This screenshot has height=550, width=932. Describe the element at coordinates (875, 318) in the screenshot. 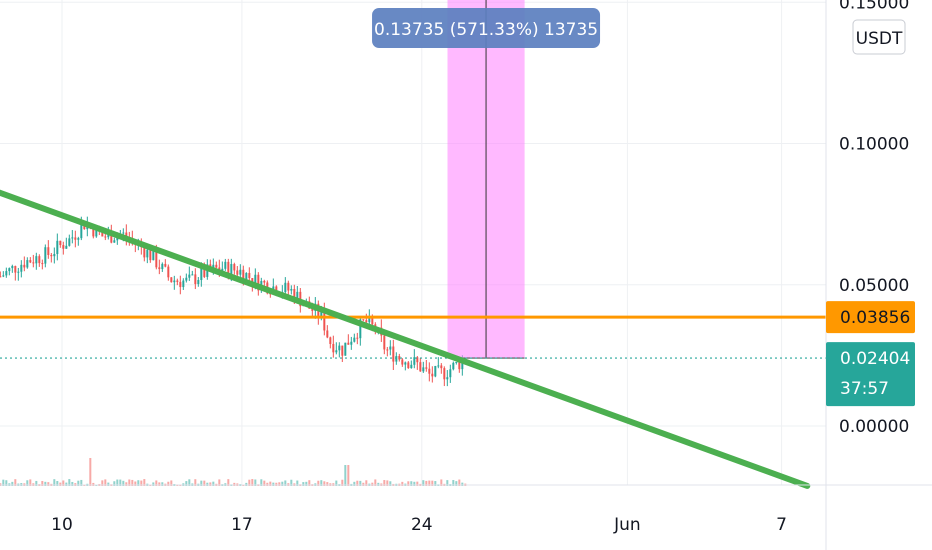

I see `horizontal-line-price-label: 0.03856` at that location.